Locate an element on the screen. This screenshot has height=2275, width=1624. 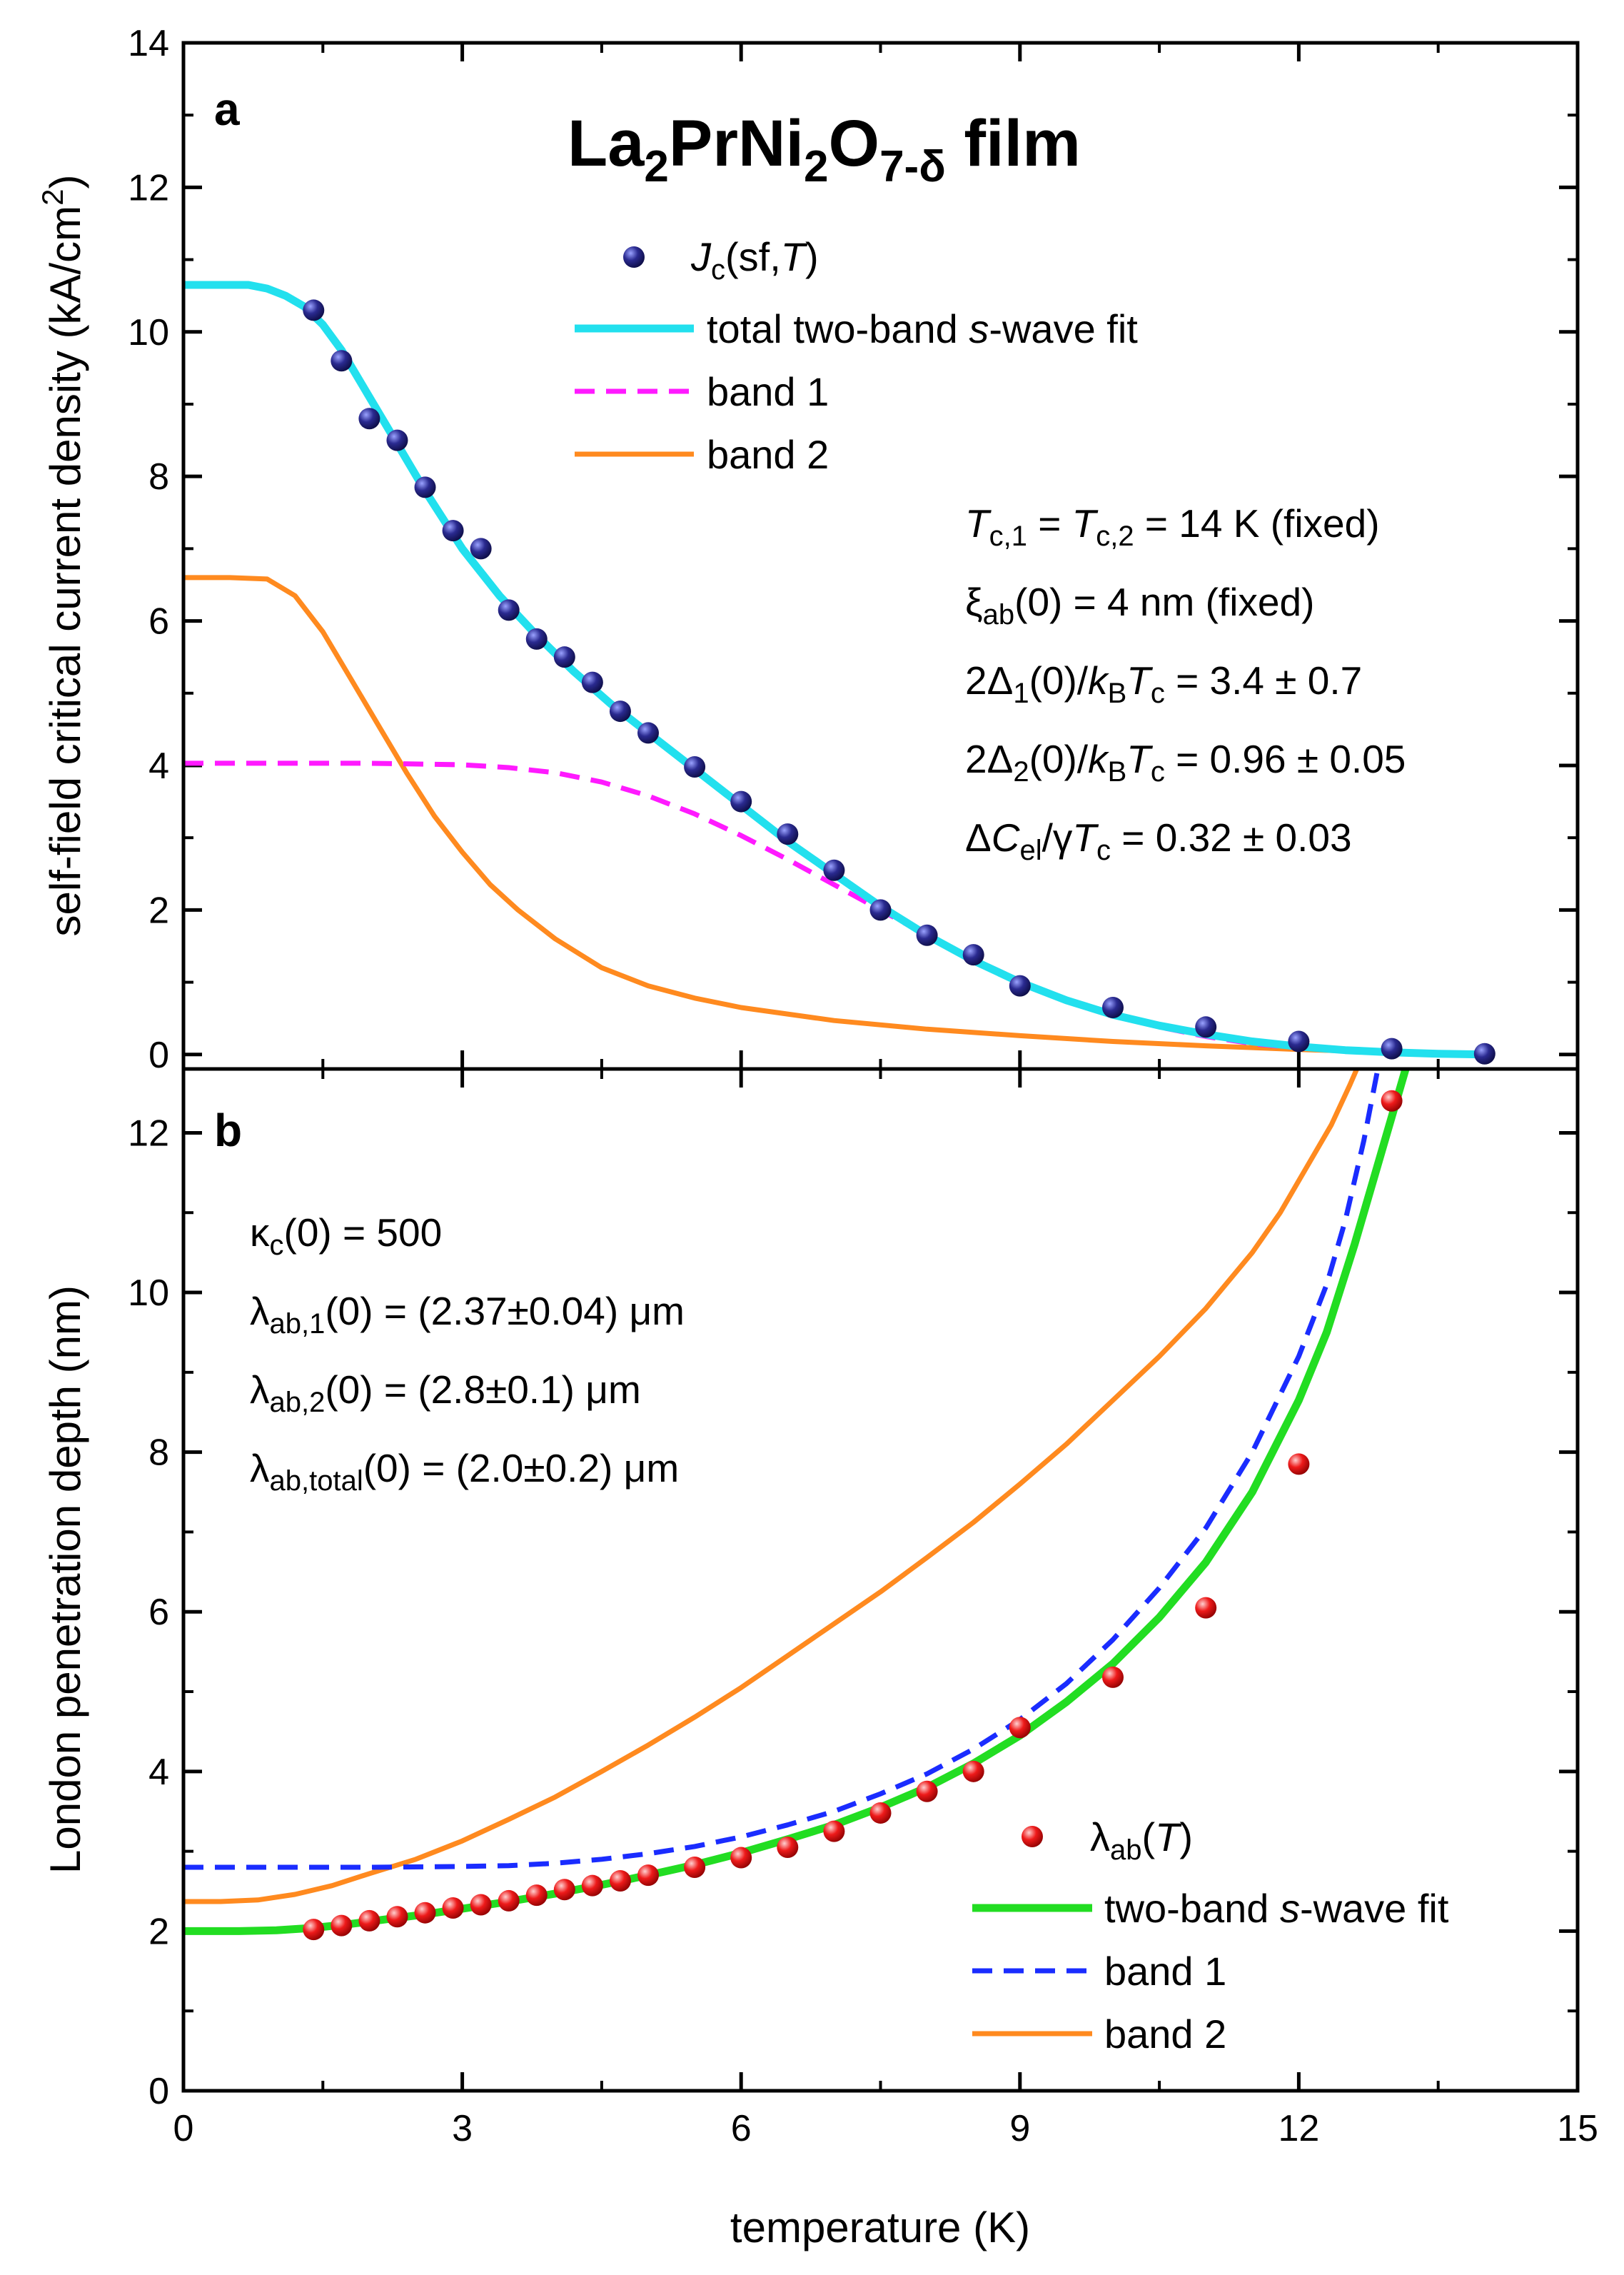
legend-b-band1: band 1 is located at coordinates (1099, 1972).